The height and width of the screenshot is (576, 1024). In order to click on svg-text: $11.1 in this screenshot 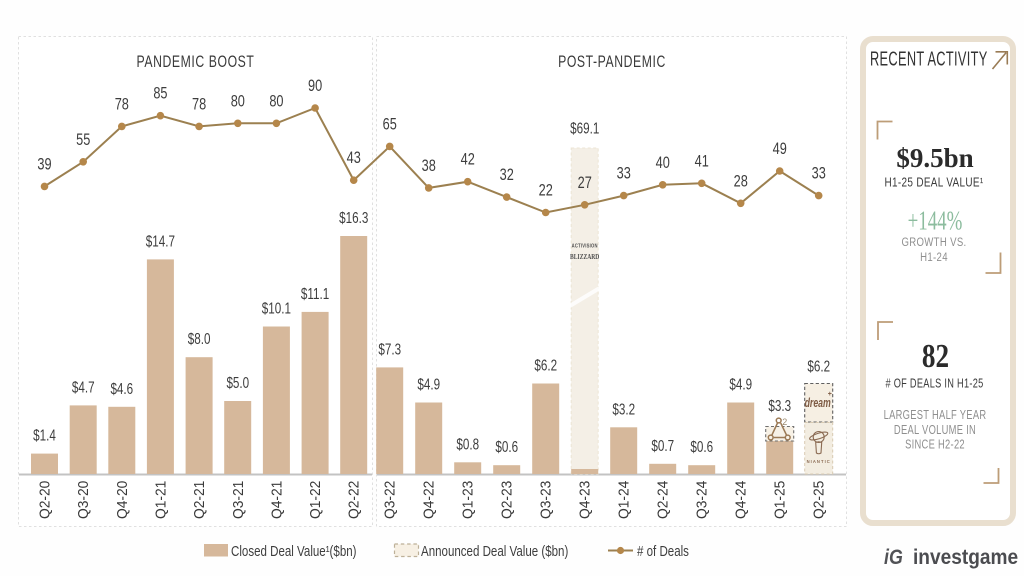, I will do `click(315, 293)`.